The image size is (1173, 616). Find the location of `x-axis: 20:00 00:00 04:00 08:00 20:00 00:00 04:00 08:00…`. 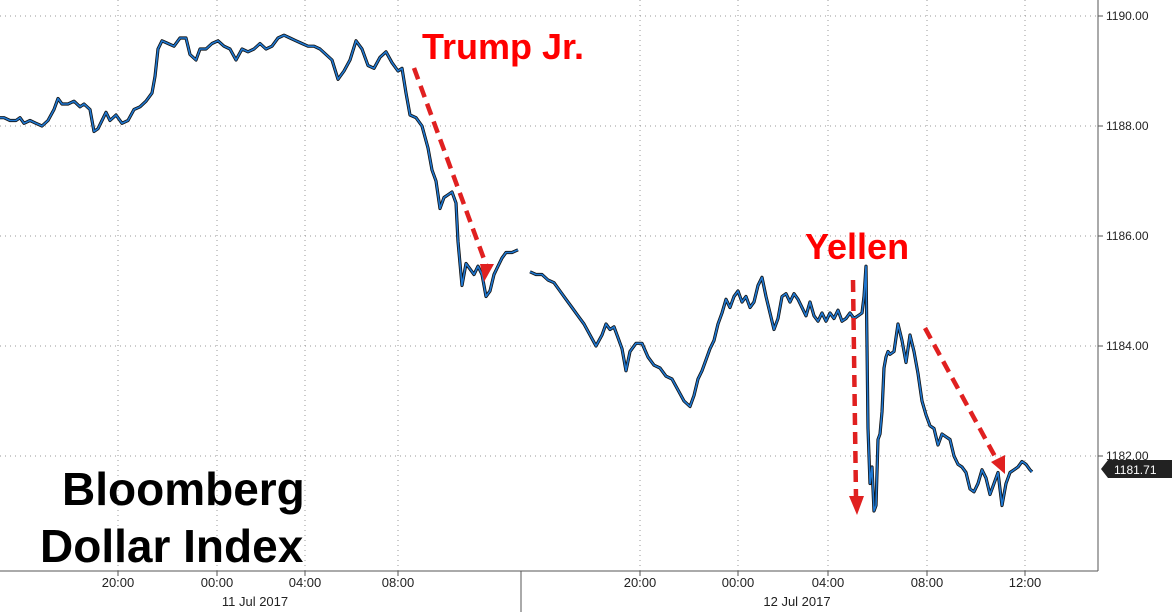

x-axis: 20:00 00:00 04:00 08:00 20:00 00:00 04:00 08:00… is located at coordinates (572, 580).